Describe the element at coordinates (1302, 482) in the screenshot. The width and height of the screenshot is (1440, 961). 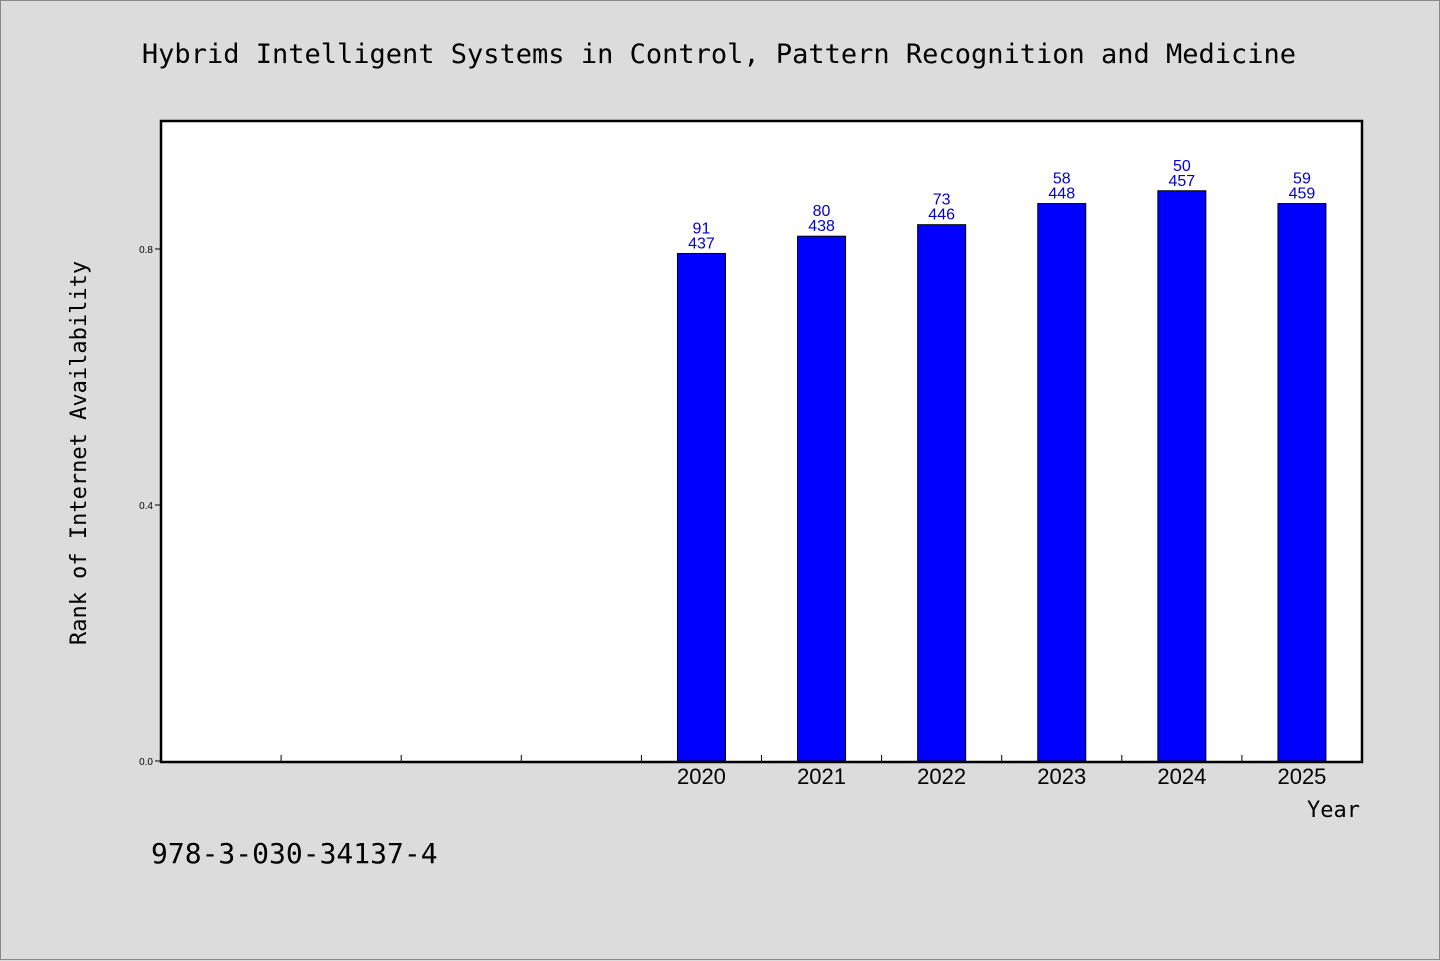
I see `bar-2025` at that location.